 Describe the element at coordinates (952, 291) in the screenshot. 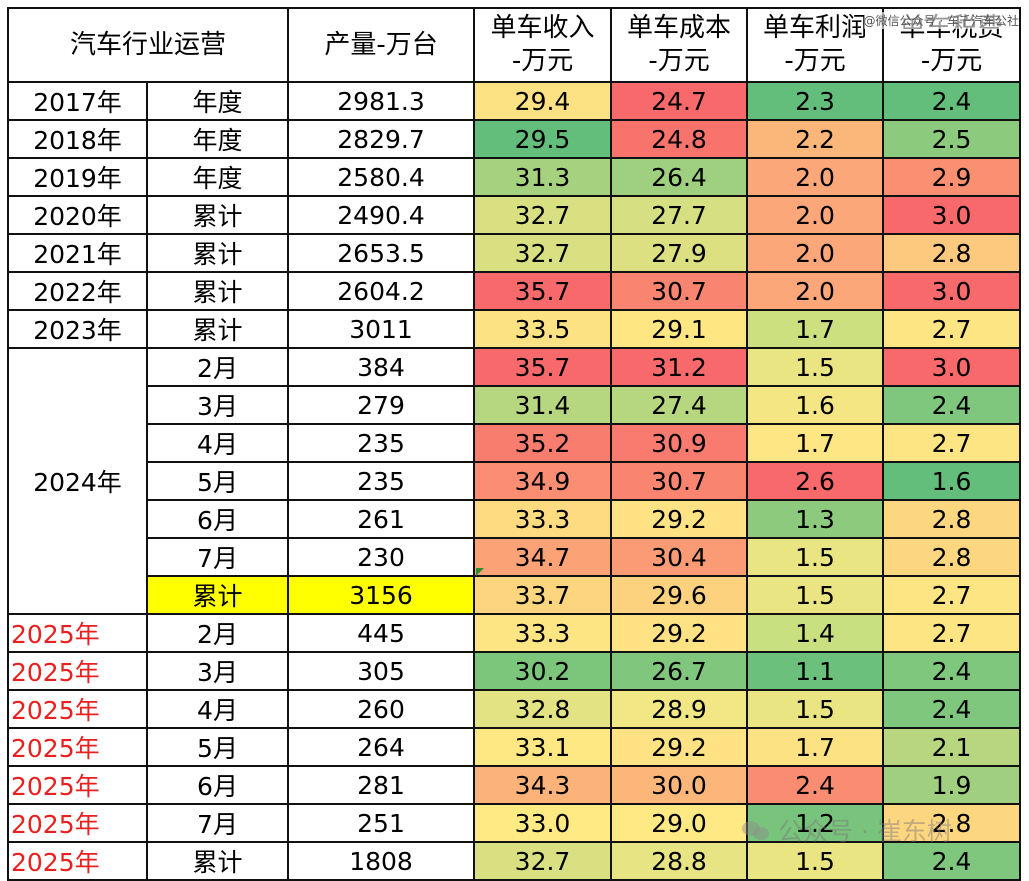

I see `tax-cell: 3.0` at that location.